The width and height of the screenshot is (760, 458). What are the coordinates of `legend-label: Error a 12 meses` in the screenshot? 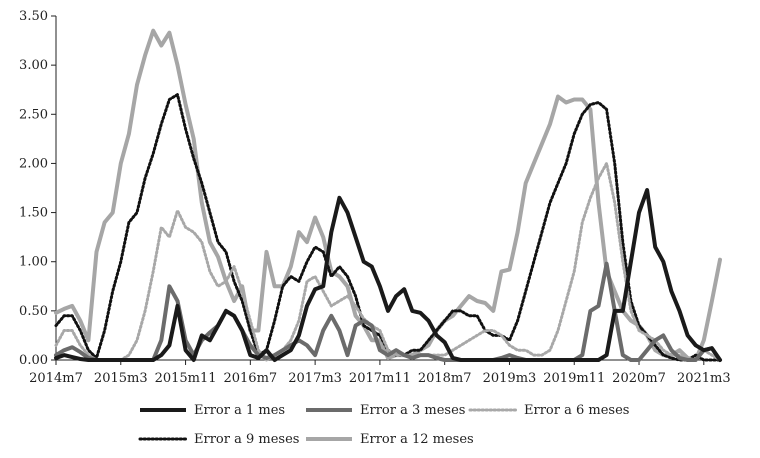 It's located at (417, 439).